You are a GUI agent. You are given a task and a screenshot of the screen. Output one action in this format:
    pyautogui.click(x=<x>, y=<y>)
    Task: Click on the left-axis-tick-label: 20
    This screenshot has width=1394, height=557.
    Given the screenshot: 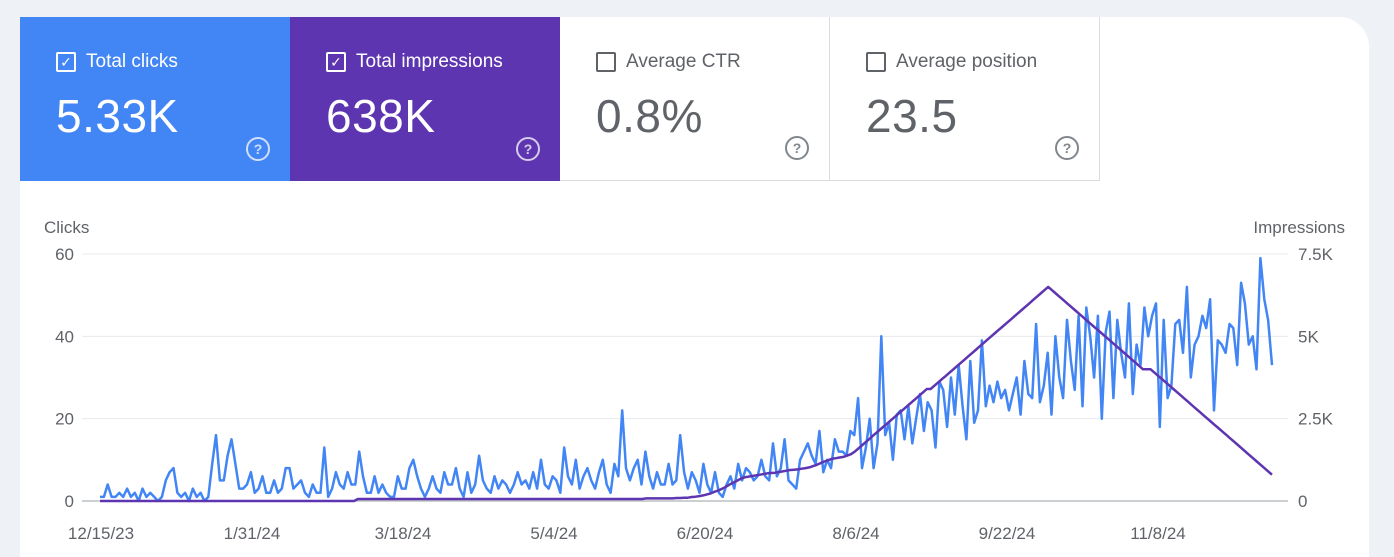 What is the action you would take?
    pyautogui.click(x=64, y=419)
    